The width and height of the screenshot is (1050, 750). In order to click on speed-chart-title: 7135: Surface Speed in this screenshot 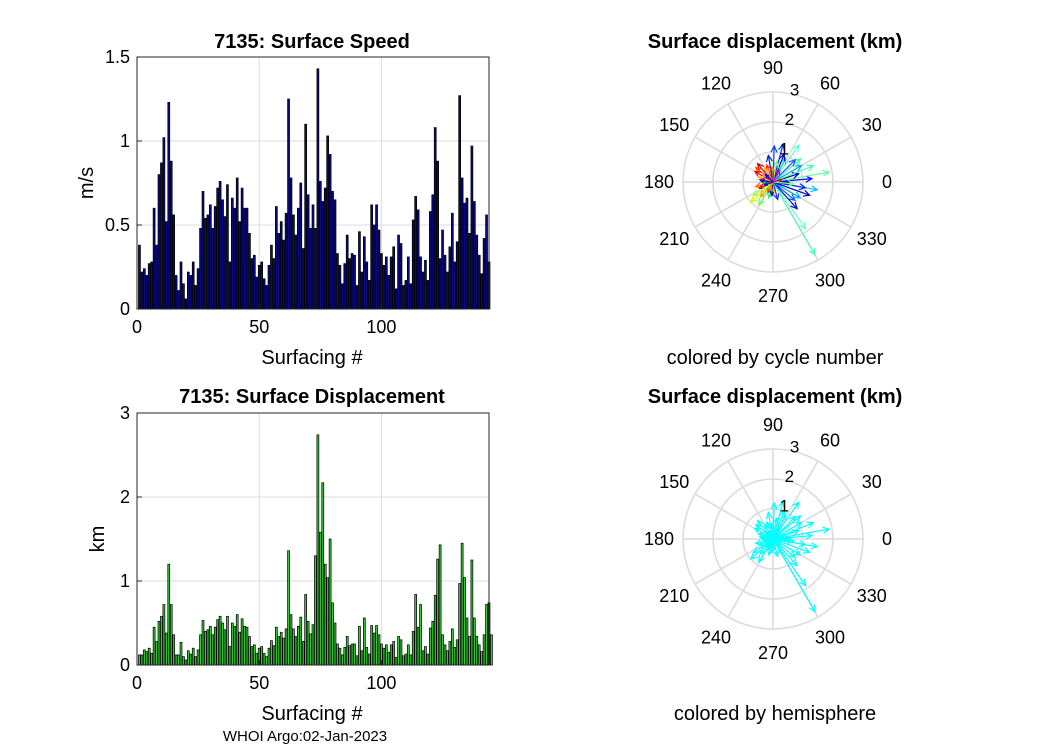, I will do `click(312, 42)`.